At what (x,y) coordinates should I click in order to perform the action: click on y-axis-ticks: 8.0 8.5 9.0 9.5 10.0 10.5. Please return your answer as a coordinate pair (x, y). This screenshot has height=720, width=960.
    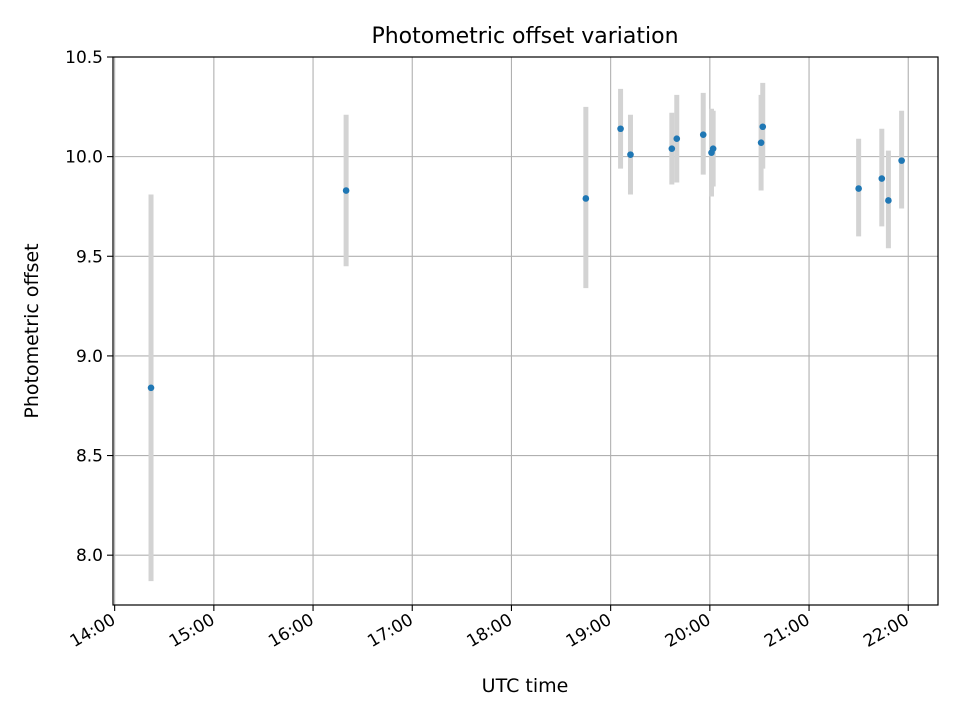
    Looking at the image, I should click on (89, 307).